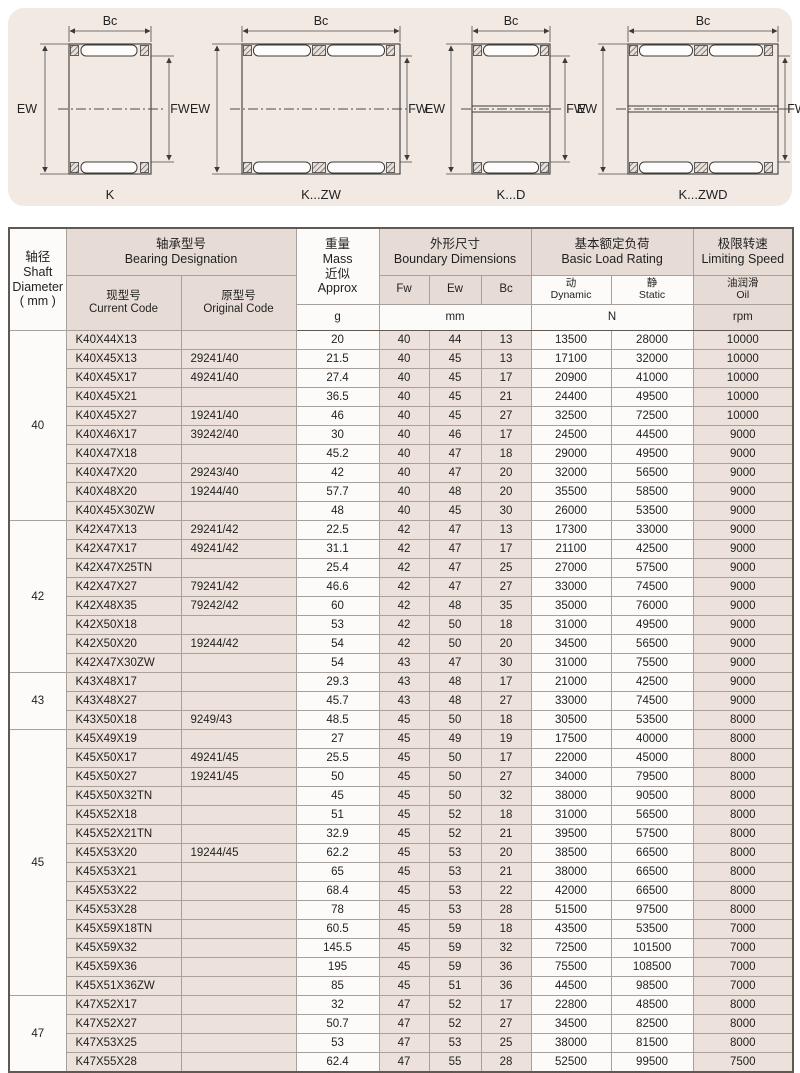  What do you see at coordinates (110, 194) in the screenshot?
I see `variant-label-k: K` at bounding box center [110, 194].